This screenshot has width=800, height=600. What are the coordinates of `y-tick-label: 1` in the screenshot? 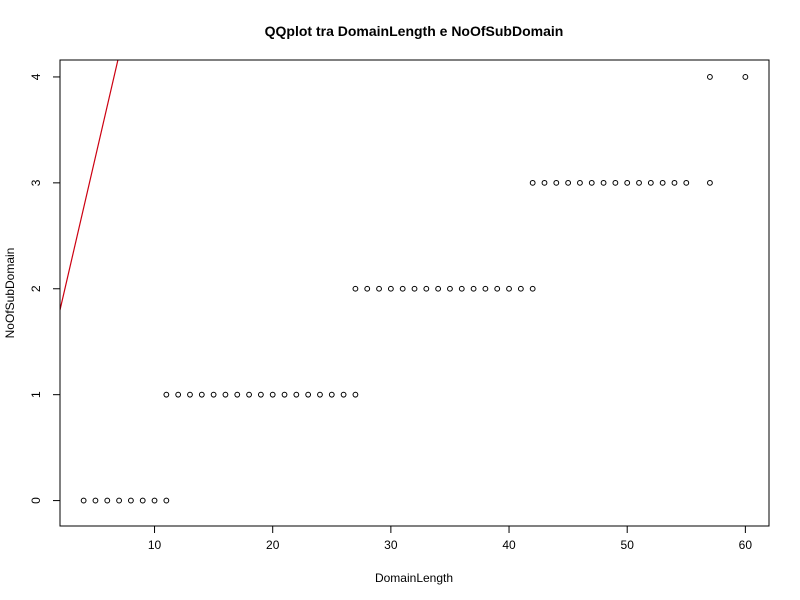 It's located at (36, 394).